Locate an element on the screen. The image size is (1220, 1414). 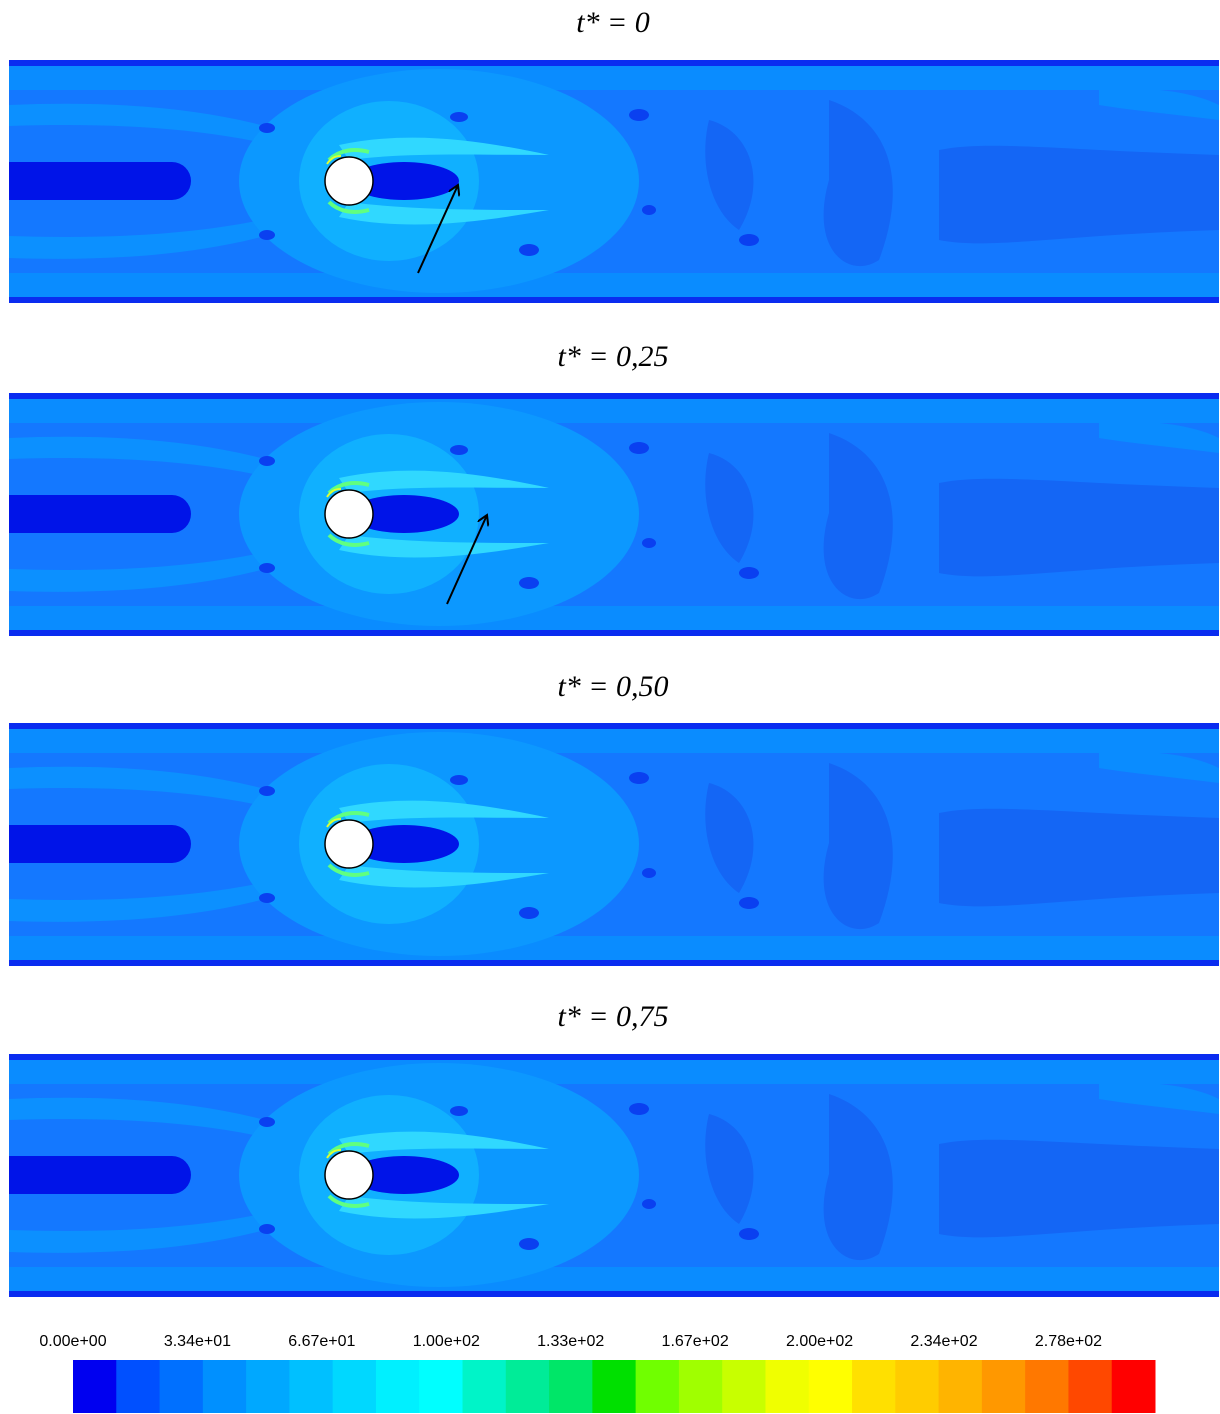
colorbar-label: 1.00e+02 is located at coordinates (446, 1341).